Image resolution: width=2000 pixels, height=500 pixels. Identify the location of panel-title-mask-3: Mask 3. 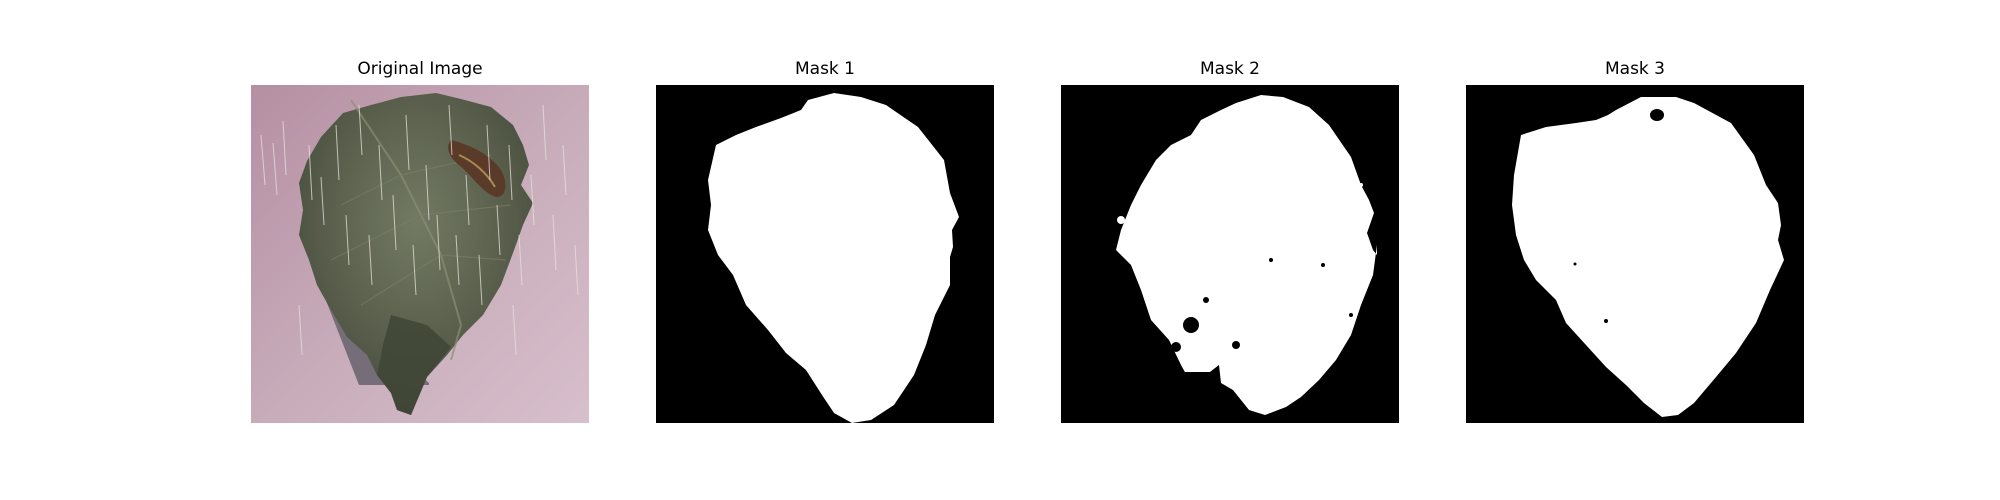
(1634, 69).